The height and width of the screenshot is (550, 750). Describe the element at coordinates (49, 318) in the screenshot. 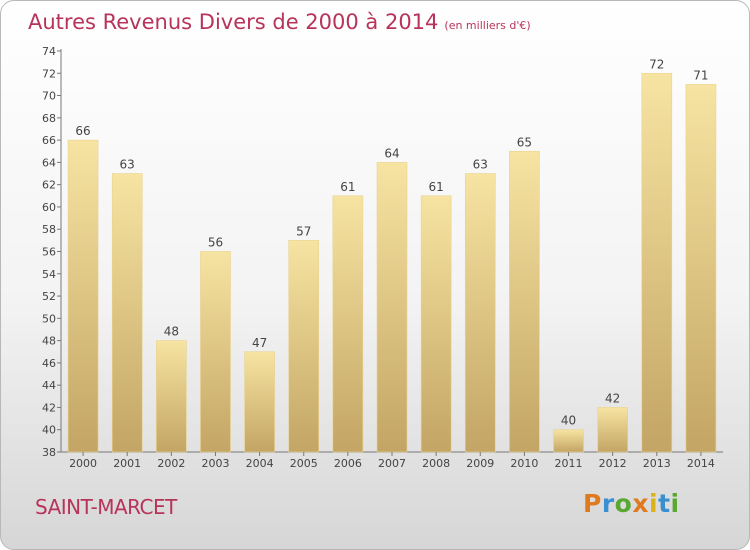

I see `y-tick-label: 50` at that location.